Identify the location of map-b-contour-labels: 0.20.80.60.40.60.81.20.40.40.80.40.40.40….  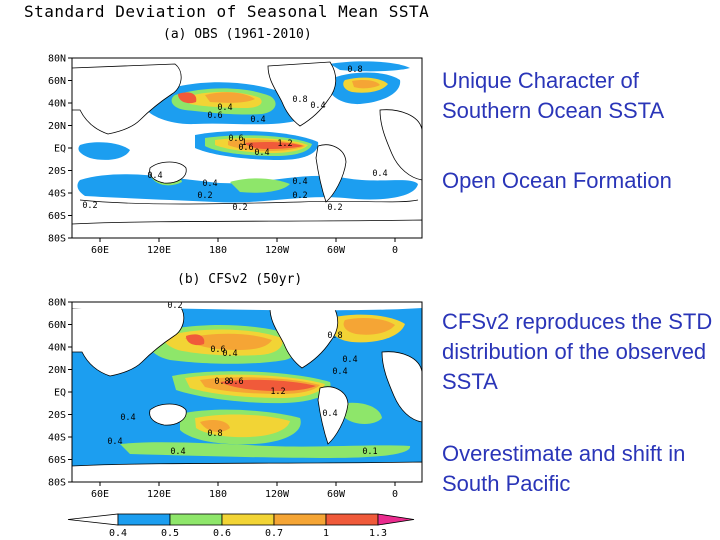
(242, 379).